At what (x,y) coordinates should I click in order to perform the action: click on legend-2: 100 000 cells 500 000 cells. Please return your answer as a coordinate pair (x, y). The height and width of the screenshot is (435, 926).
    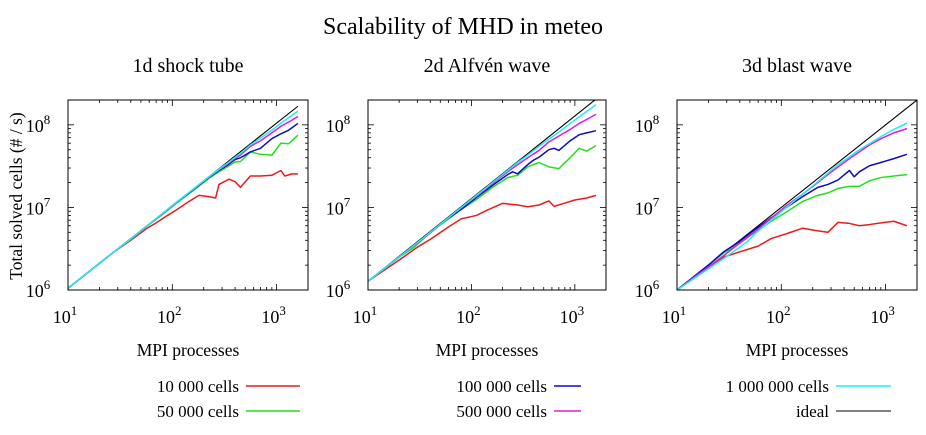
    Looking at the image, I should click on (518, 399).